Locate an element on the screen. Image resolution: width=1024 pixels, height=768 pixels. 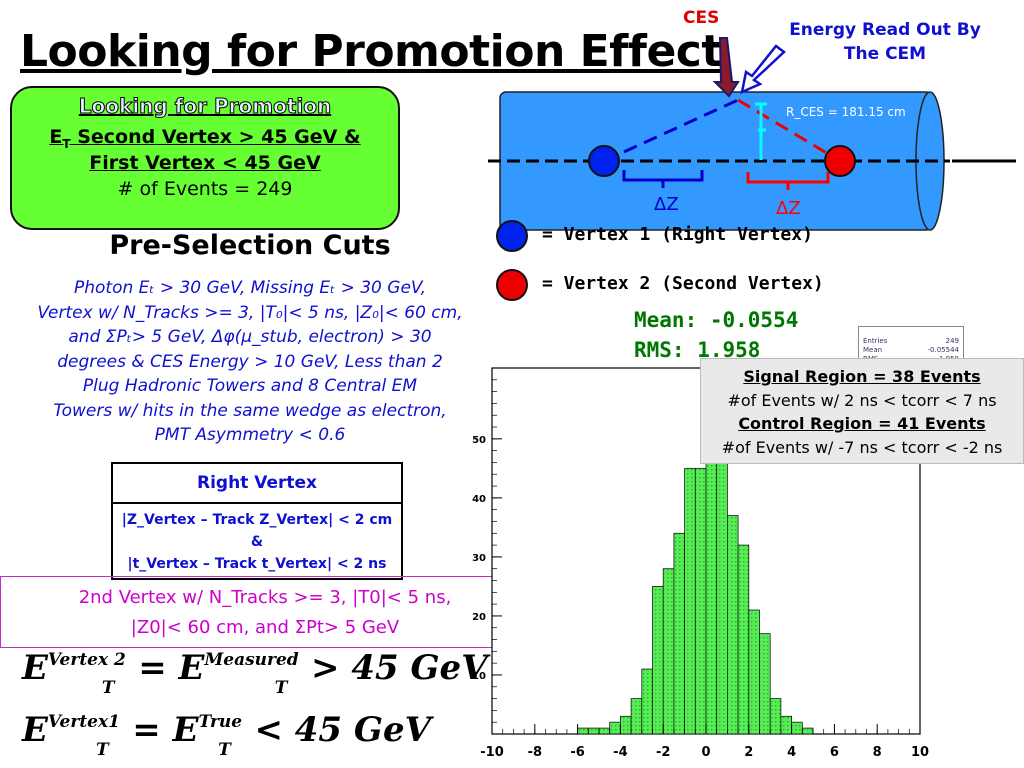
x-tick-label: 0 is located at coordinates (705, 752).